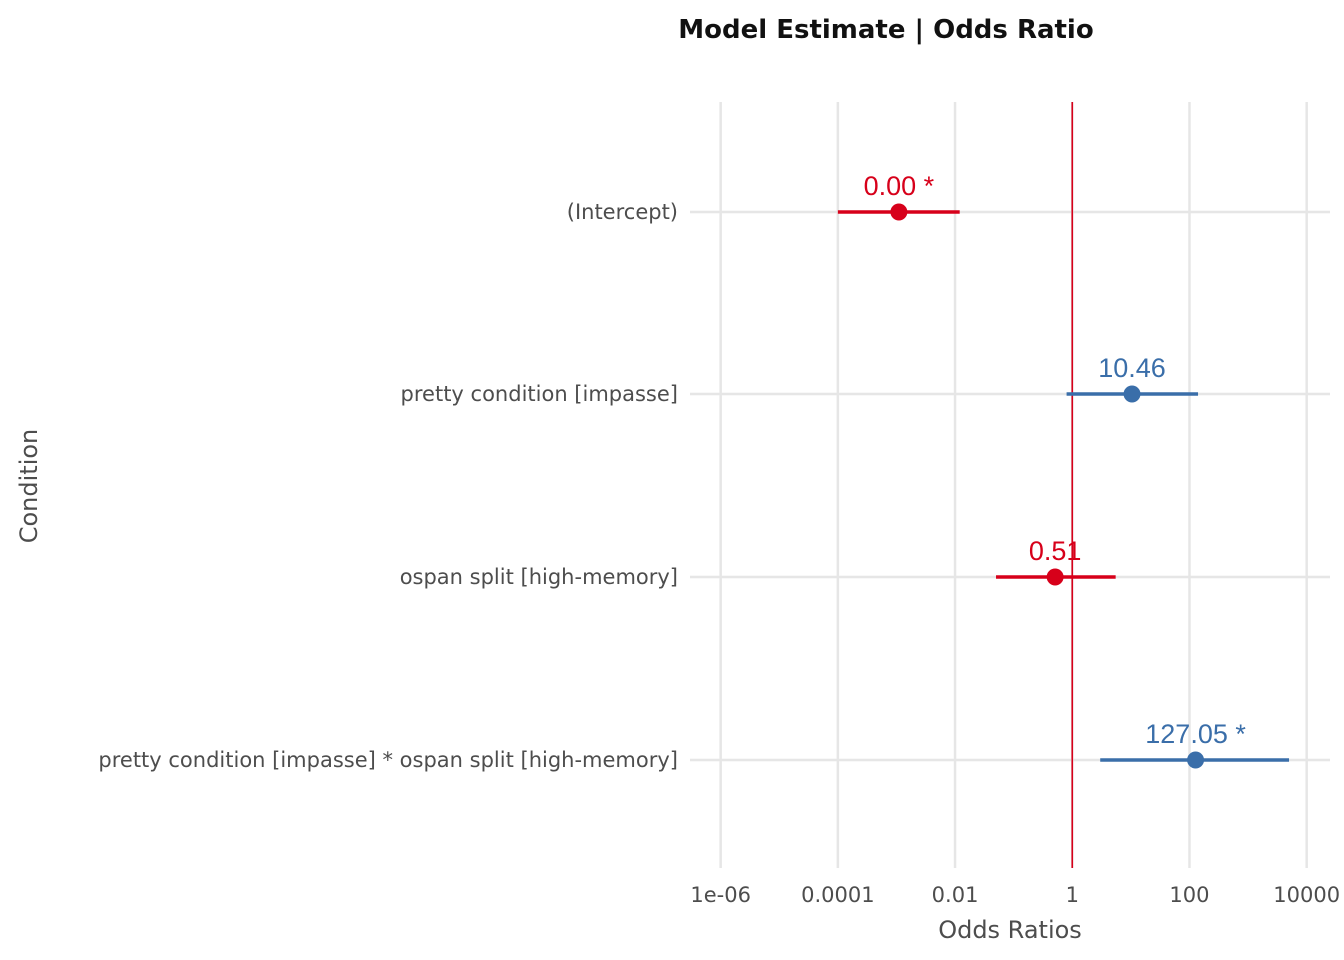 The height and width of the screenshot is (960, 1344). What do you see at coordinates (539, 577) in the screenshot?
I see `term-label: ospan split [high-memory]` at bounding box center [539, 577].